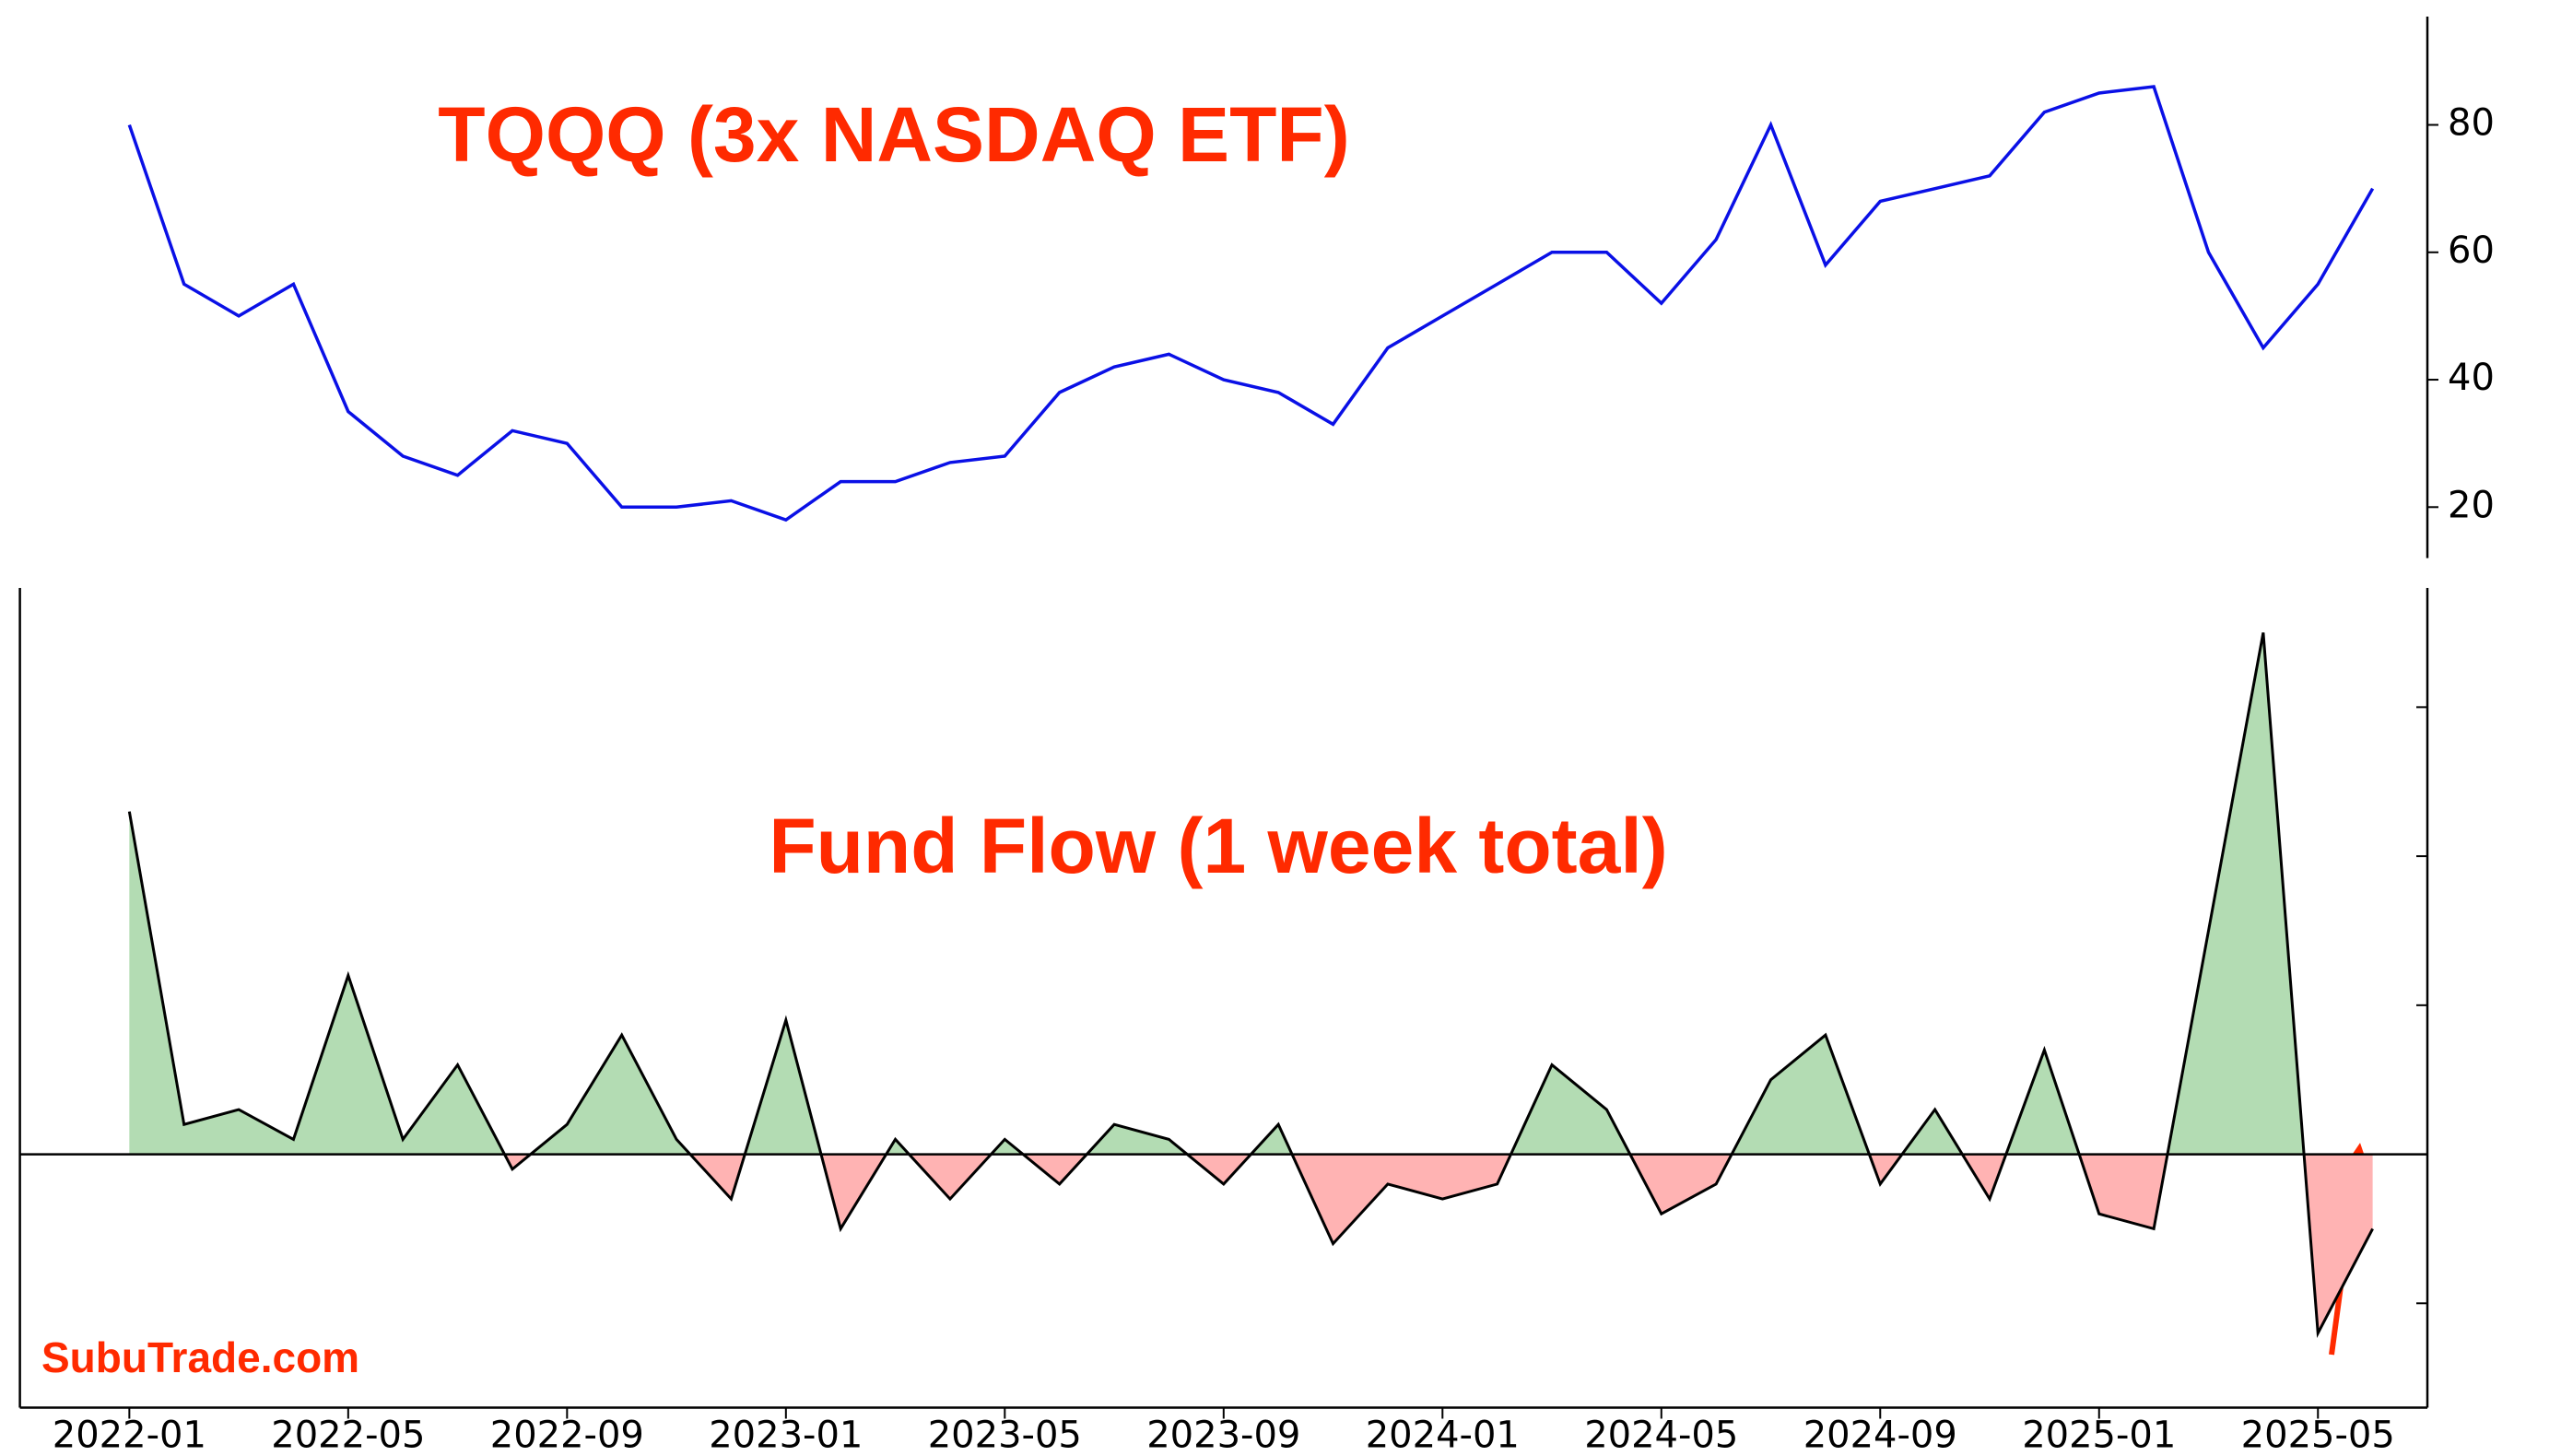 This screenshot has width=2561, height=1456. What do you see at coordinates (894, 134) in the screenshot?
I see `chart-title: TQQQ (3x NASDAQ ETF)` at bounding box center [894, 134].